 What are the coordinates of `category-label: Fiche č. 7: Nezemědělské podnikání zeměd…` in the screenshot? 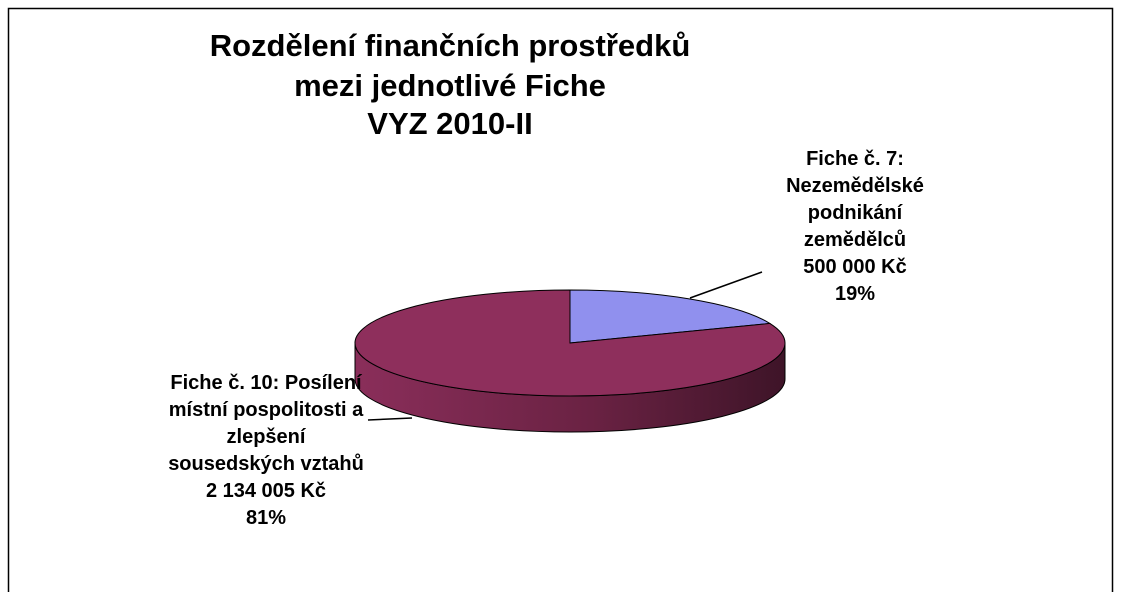 It's located at (855, 199).